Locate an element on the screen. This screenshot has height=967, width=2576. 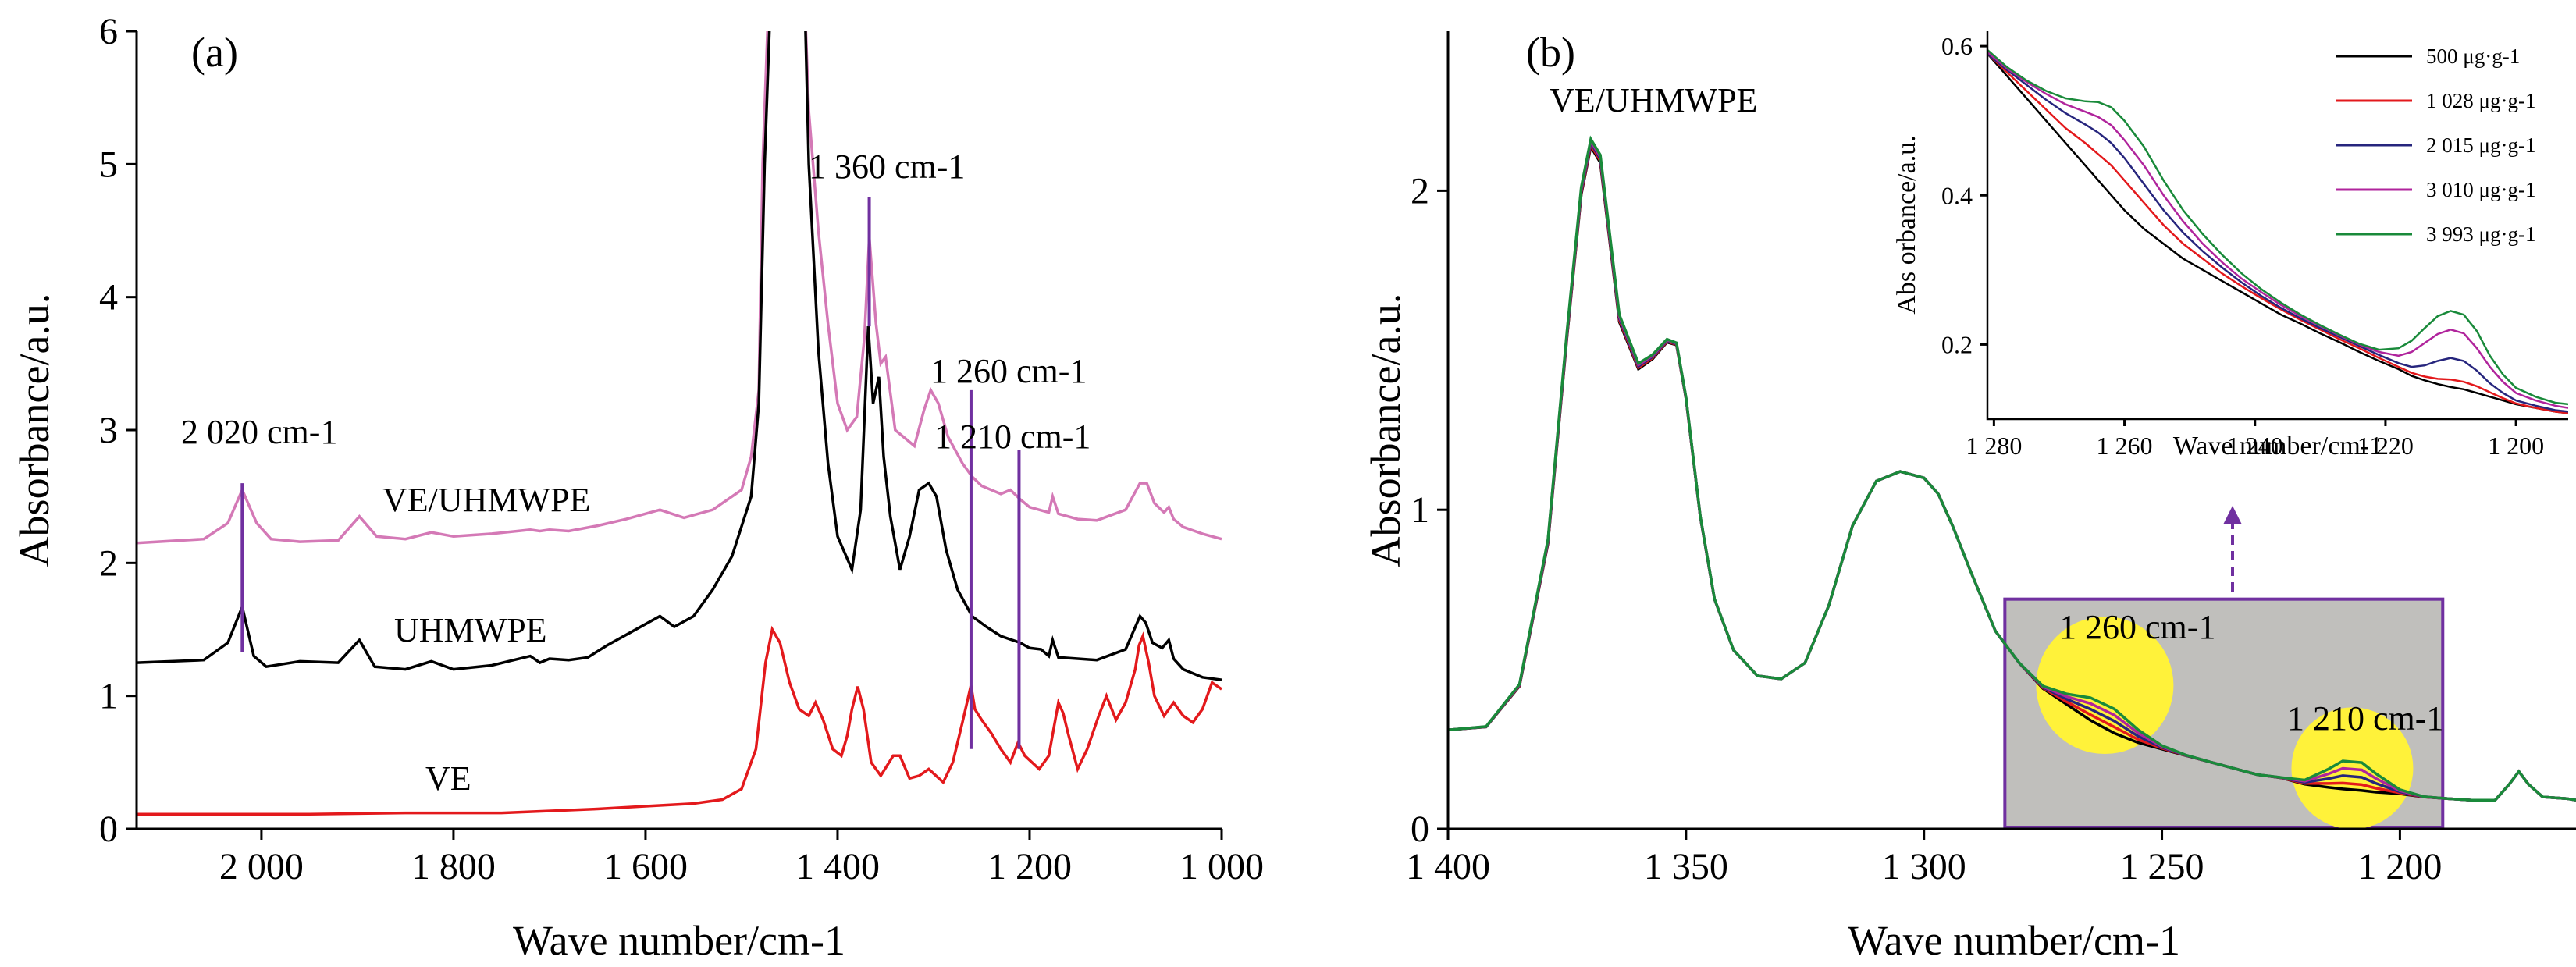
x-tick-label: 1 000 is located at coordinates (1221, 866).